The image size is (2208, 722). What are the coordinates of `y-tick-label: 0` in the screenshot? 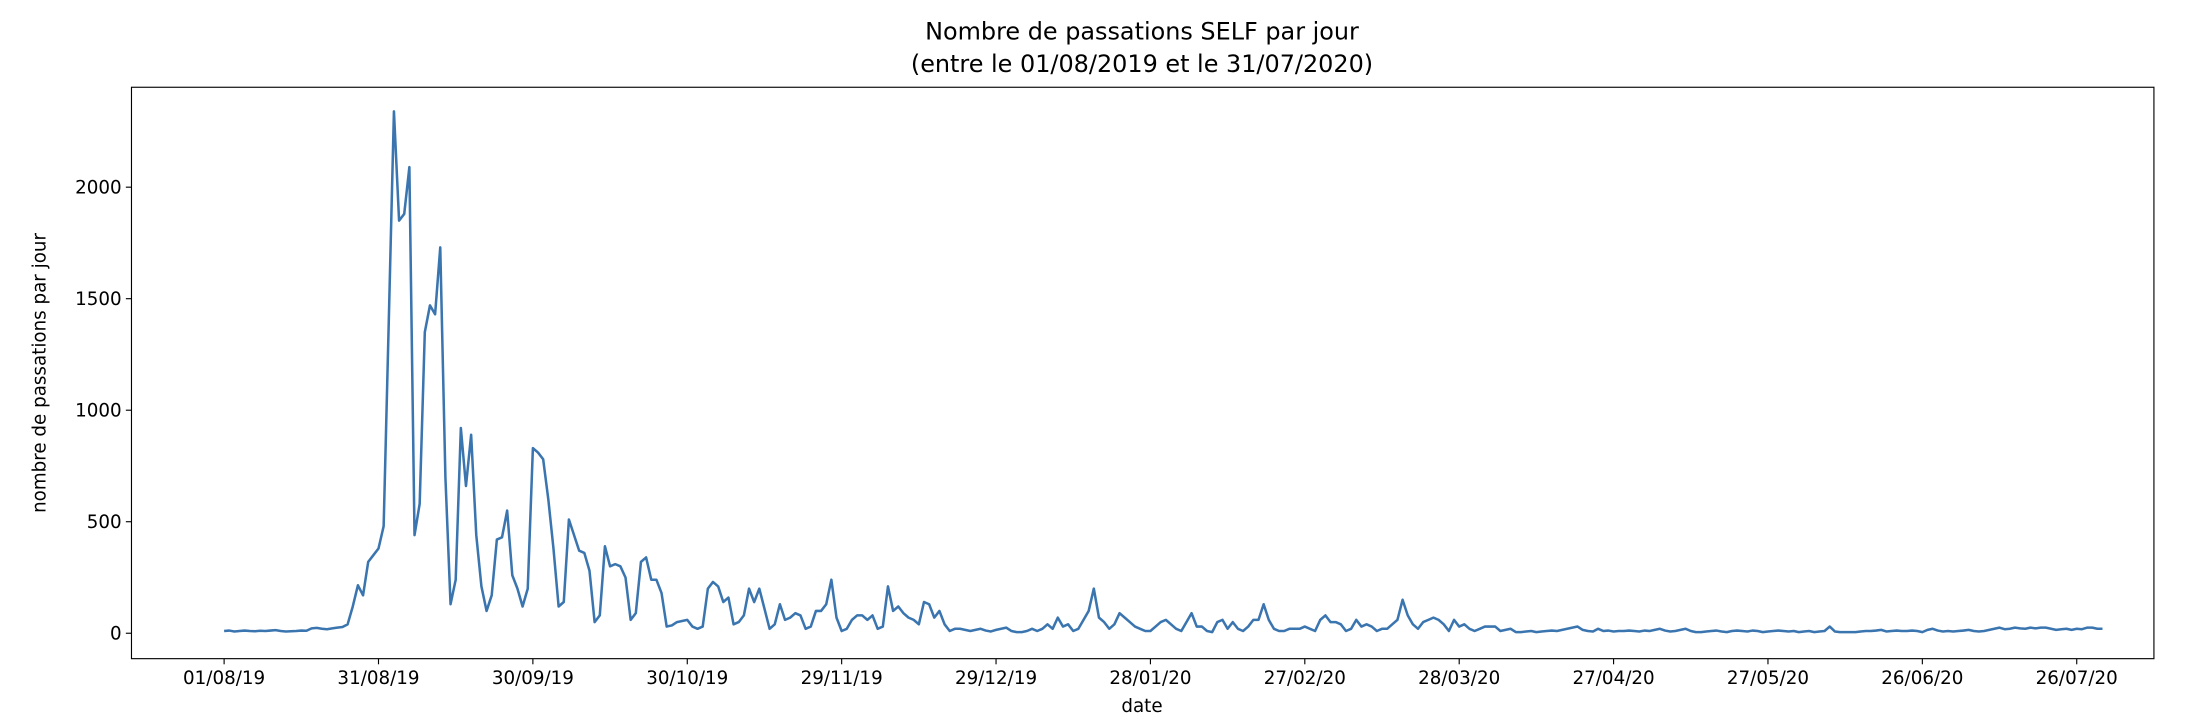 It's located at (116, 634).